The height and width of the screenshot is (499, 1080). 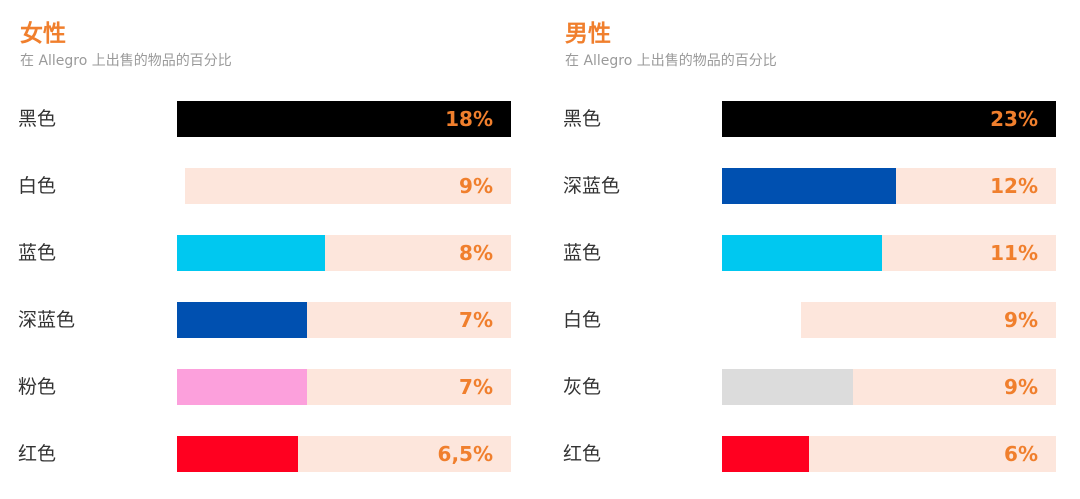 What do you see at coordinates (889, 253) in the screenshot?
I see `bar-track: 11%` at bounding box center [889, 253].